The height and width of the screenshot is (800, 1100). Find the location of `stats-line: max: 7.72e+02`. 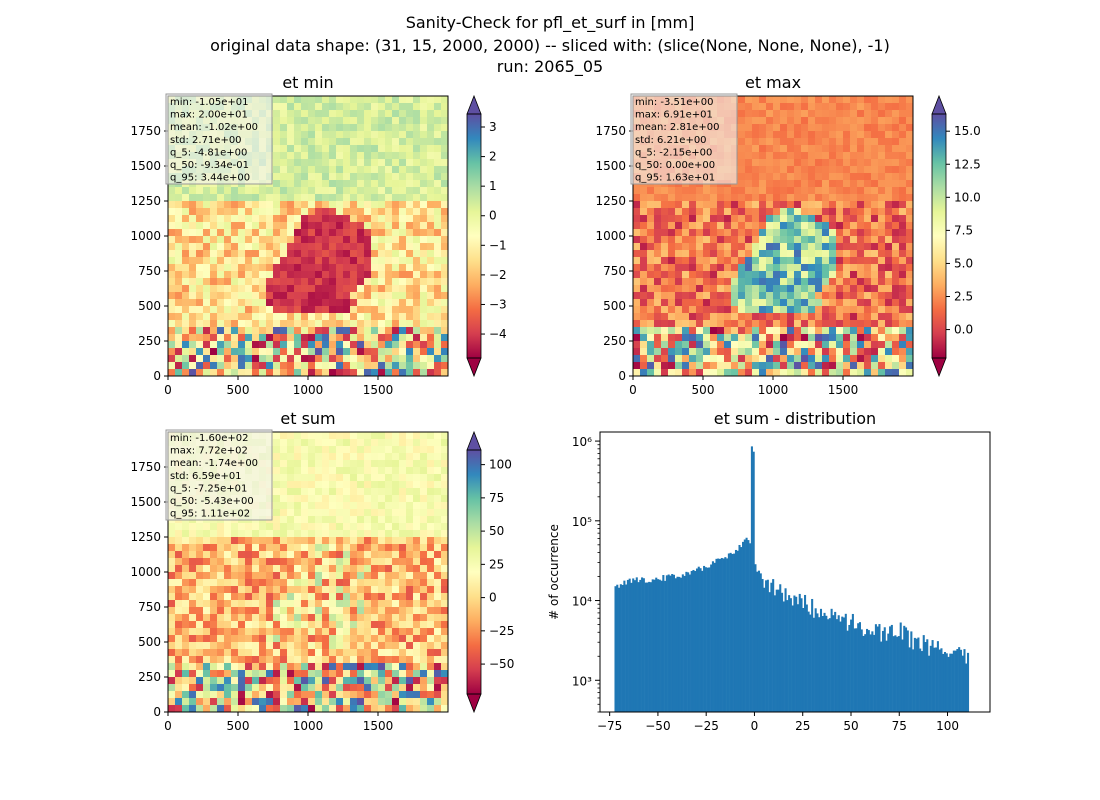

stats-line: max: 7.72e+02 is located at coordinates (209, 451).